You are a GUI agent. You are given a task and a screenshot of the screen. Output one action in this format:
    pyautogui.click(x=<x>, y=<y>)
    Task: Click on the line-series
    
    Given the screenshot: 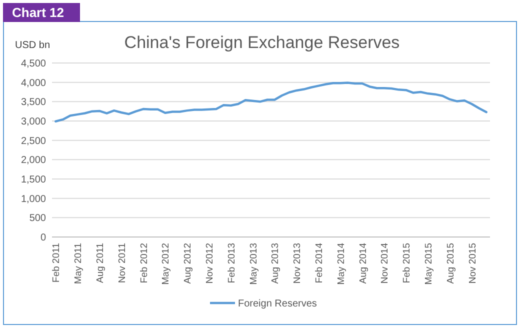 What is the action you would take?
    pyautogui.click(x=271, y=102)
    